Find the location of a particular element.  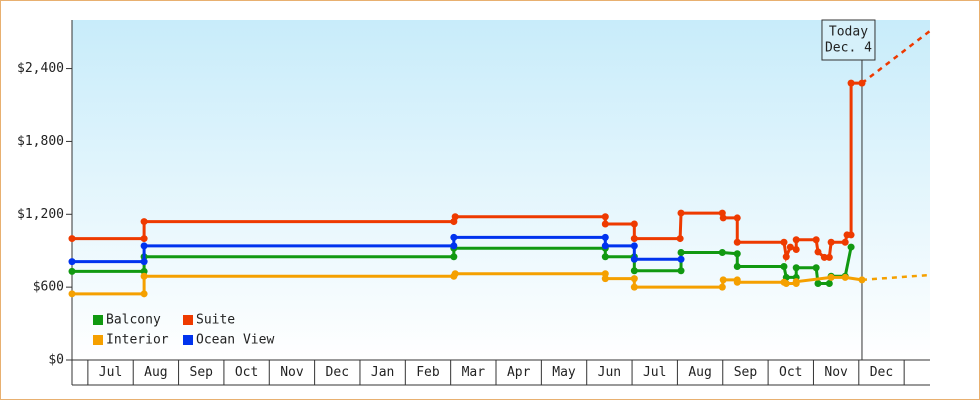

today-label: Today is located at coordinates (848, 32).